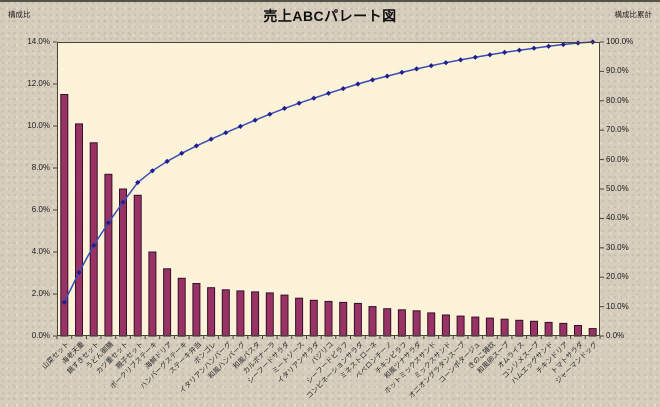 The width and height of the screenshot is (660, 407). I want to click on axis-tick-label: 60.0%, so click(617, 159).